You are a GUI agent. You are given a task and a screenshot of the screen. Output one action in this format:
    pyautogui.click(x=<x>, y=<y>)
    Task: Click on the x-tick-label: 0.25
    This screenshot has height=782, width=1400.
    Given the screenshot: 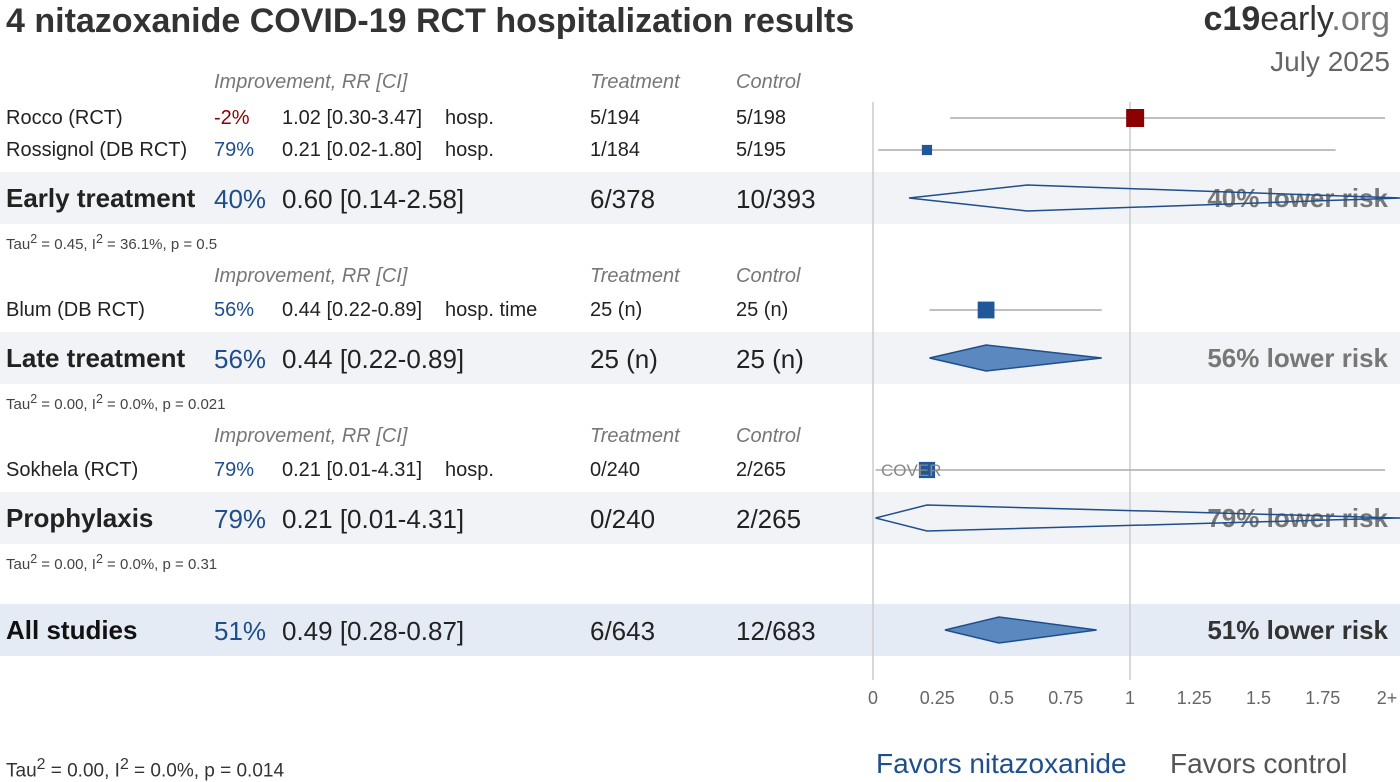 What is the action you would take?
    pyautogui.click(x=937, y=698)
    